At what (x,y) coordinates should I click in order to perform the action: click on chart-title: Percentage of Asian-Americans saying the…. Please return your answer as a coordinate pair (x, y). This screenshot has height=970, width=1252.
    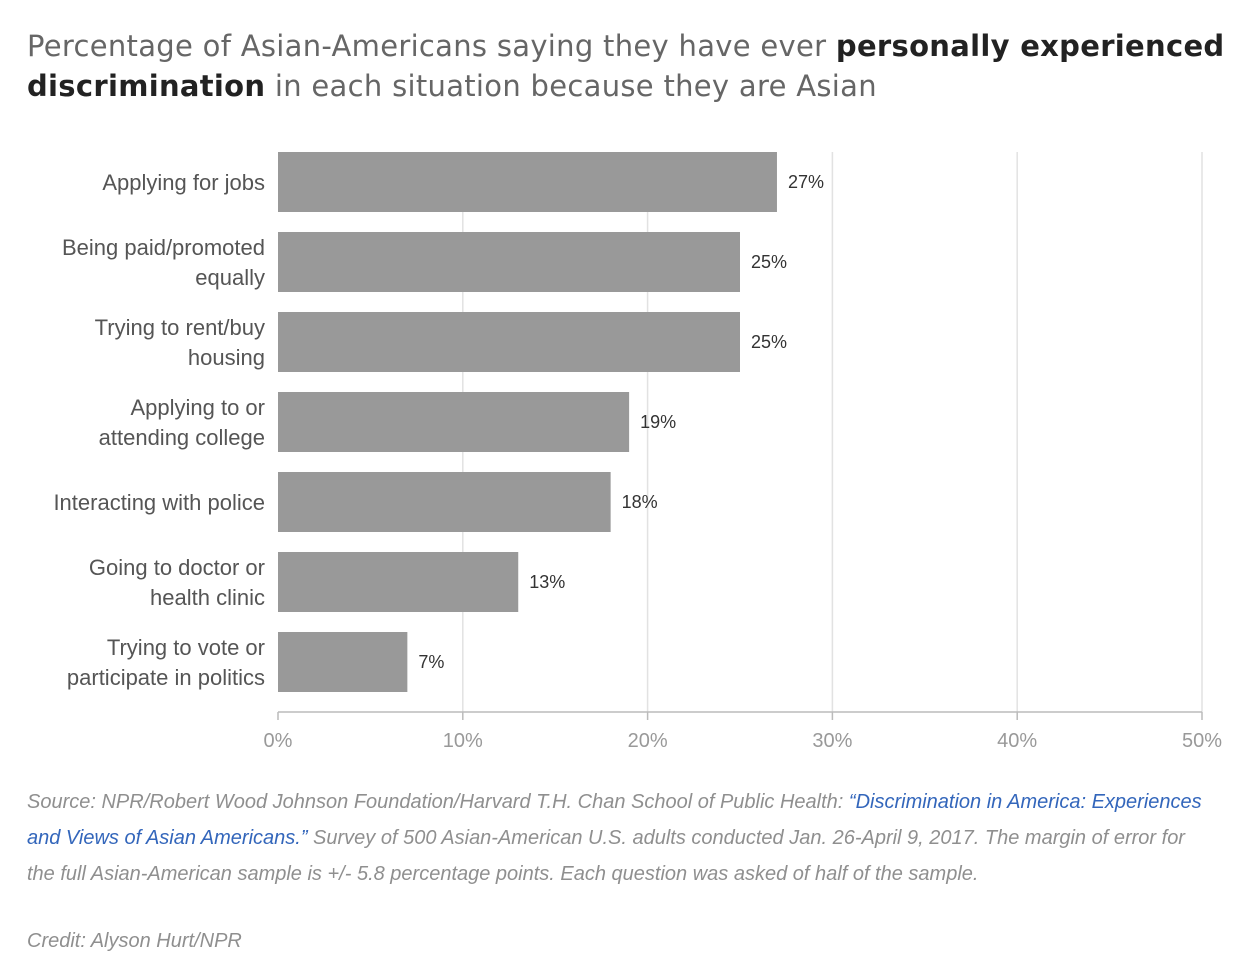
    Looking at the image, I should click on (627, 66).